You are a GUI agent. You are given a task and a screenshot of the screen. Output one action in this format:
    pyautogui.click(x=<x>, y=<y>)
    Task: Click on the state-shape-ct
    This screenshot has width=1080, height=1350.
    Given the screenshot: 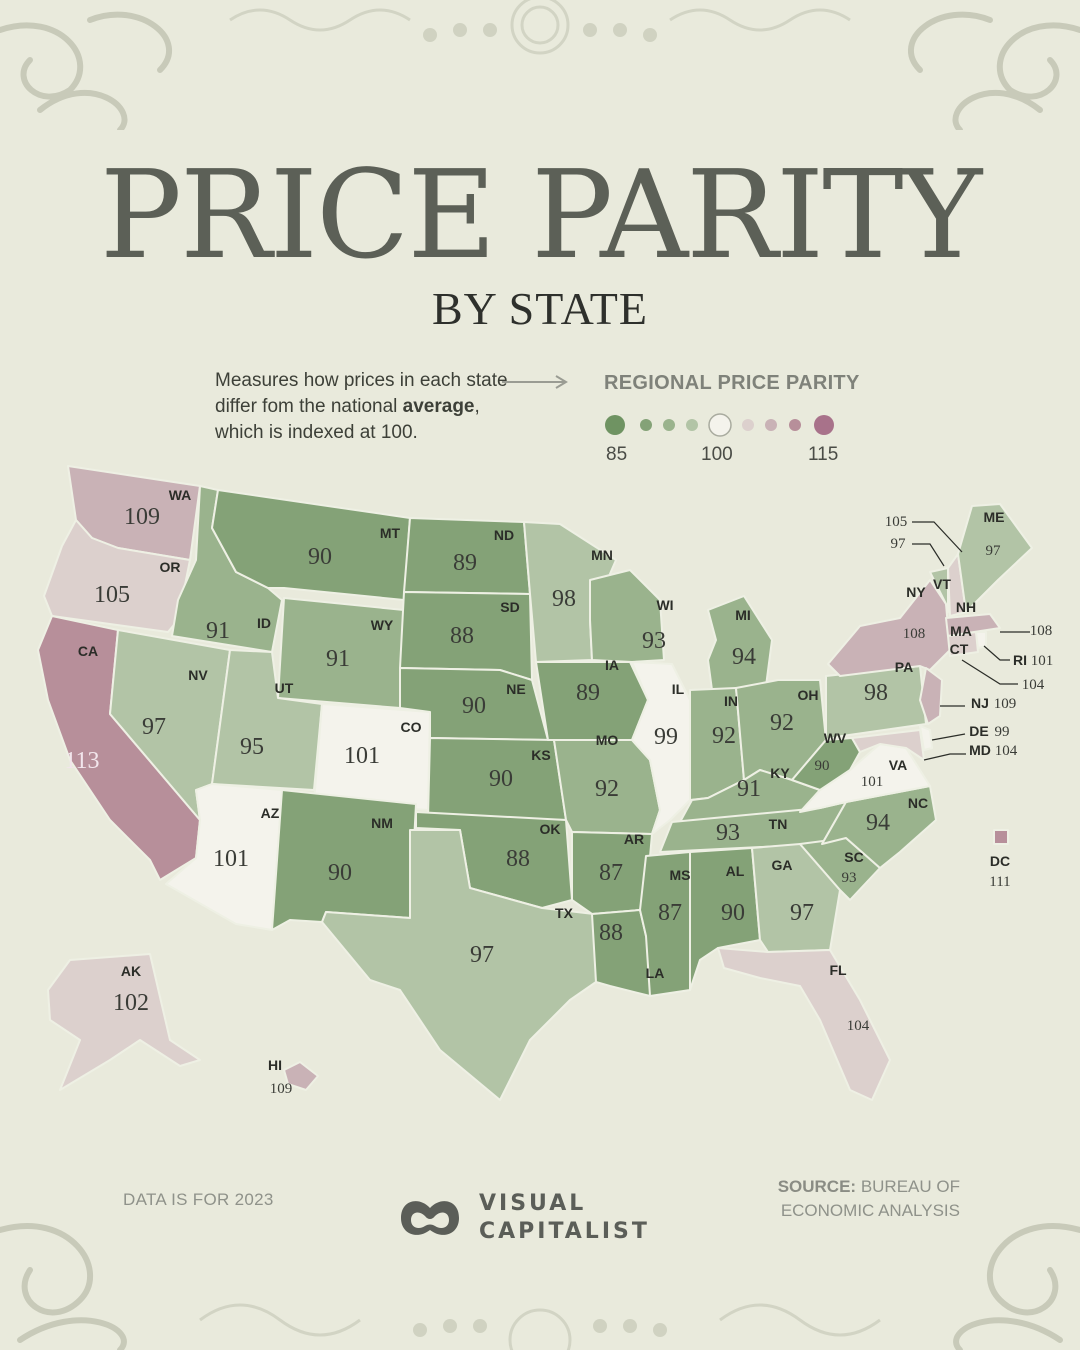 What is the action you would take?
    pyautogui.click(x=963, y=644)
    